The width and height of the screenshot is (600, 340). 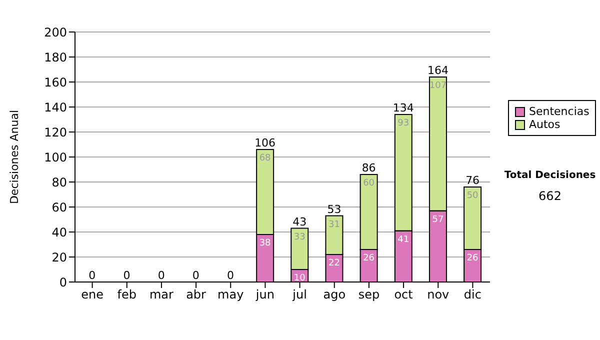 I want to click on x-tick-label: abr, so click(x=196, y=295).